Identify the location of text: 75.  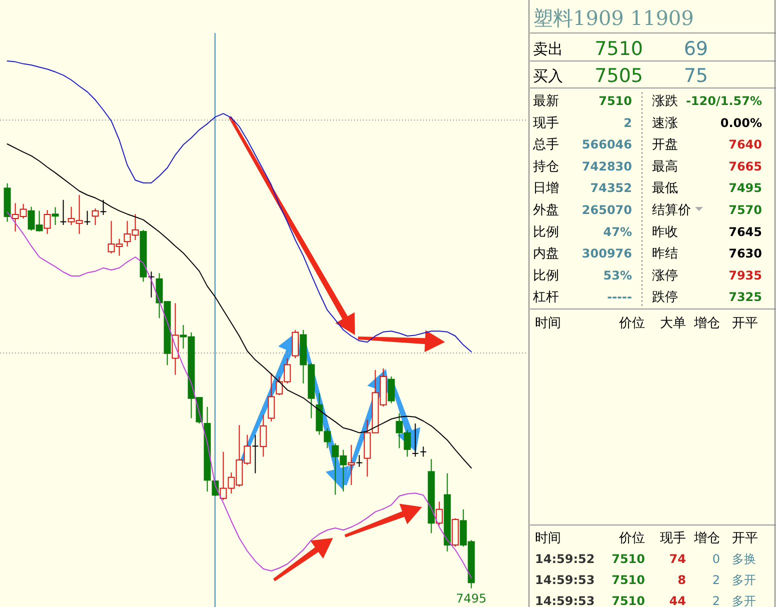
(696, 76).